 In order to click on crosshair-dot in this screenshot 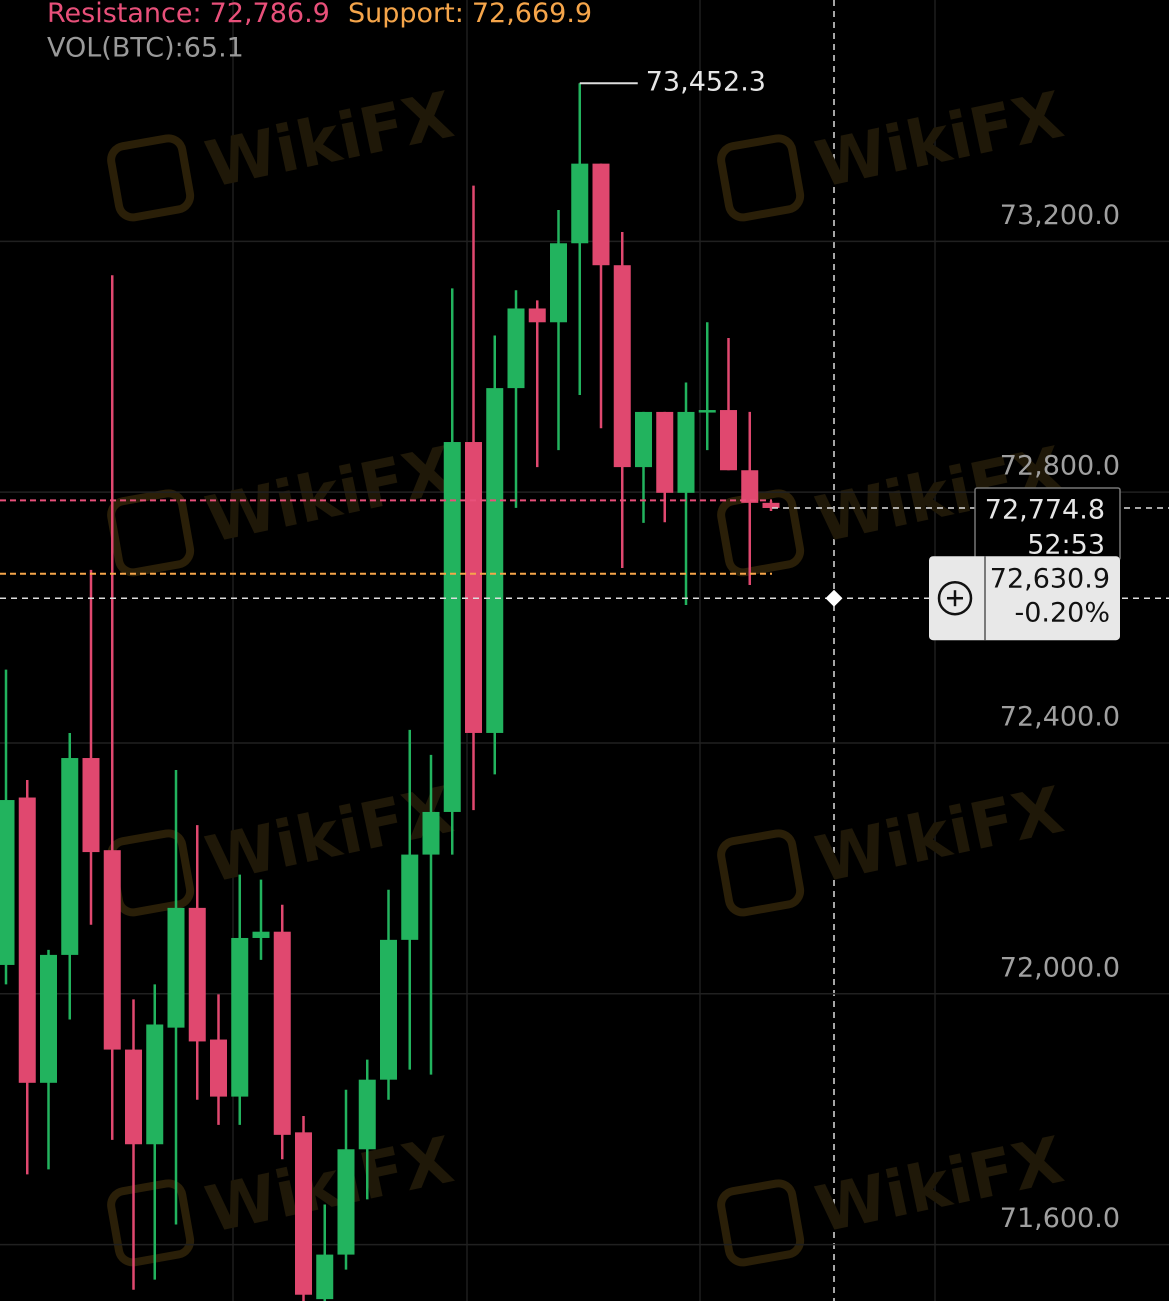, I will do `click(834, 598)`.